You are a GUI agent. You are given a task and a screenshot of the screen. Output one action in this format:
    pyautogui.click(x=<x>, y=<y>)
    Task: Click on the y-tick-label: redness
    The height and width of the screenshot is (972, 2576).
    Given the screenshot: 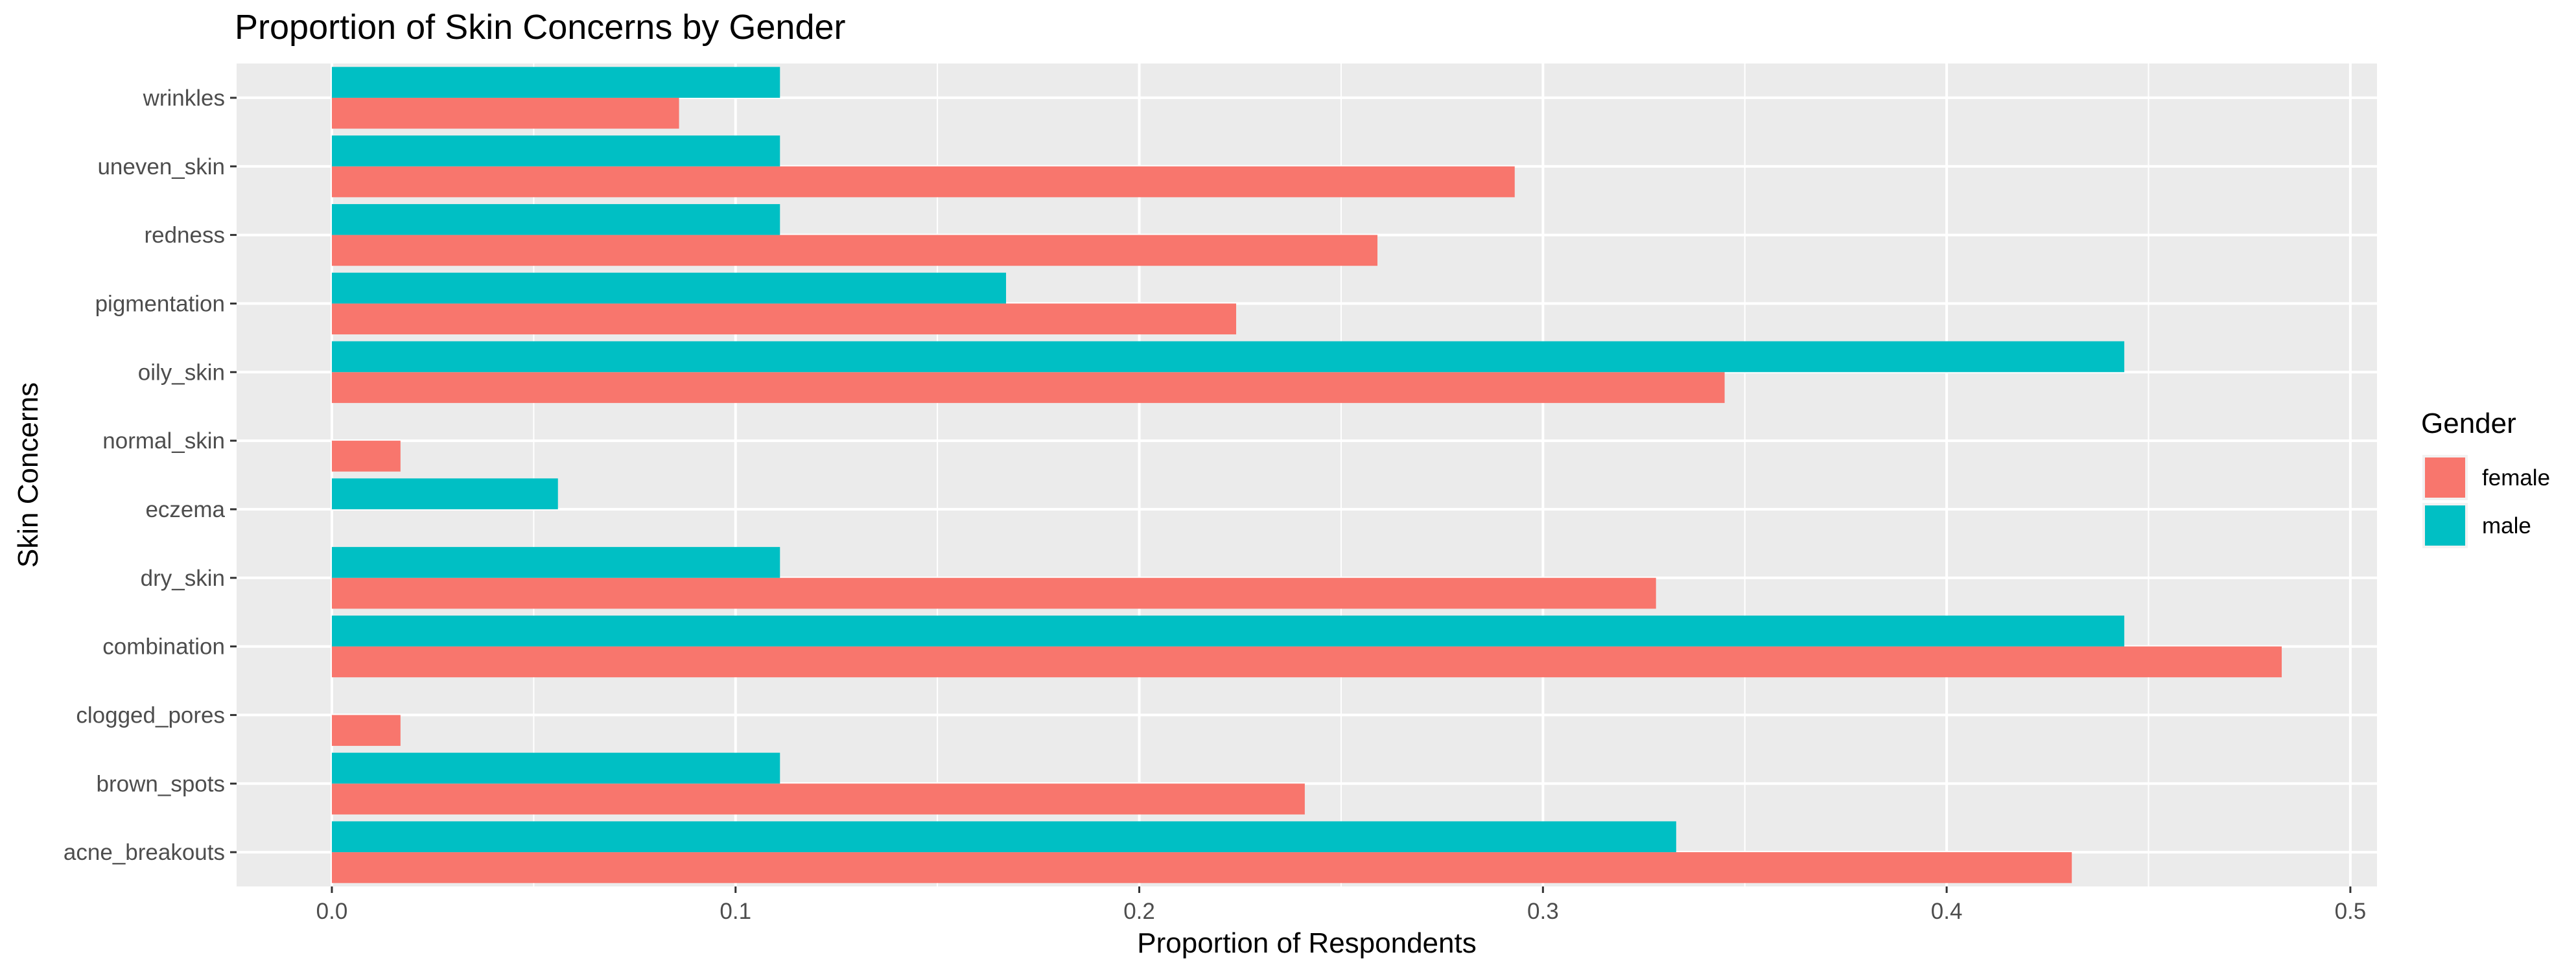 What is the action you would take?
    pyautogui.click(x=184, y=235)
    